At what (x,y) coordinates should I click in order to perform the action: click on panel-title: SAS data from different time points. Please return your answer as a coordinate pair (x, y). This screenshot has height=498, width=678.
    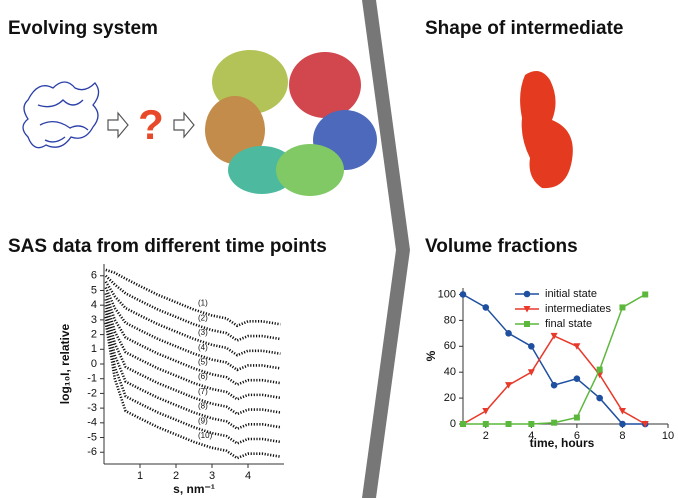
    Looking at the image, I should click on (167, 246).